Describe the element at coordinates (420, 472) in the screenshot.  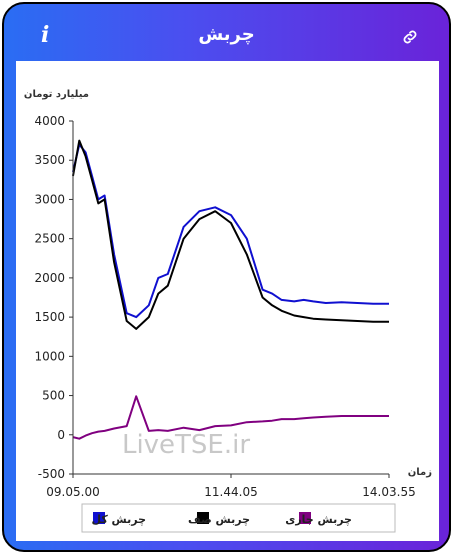
I see `x-axis-label: زمان` at that location.